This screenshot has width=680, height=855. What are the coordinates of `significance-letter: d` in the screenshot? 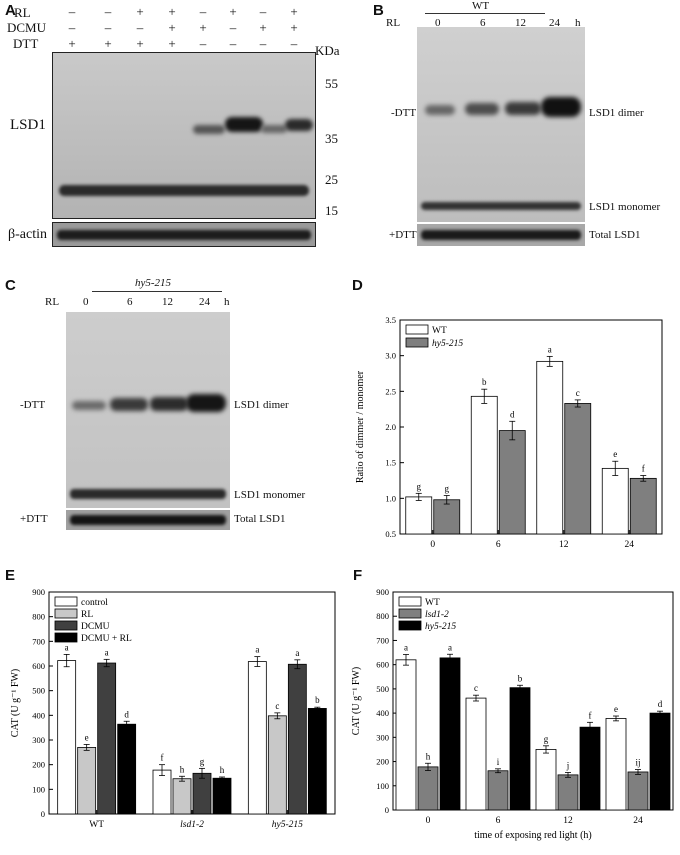 It's located at (512, 414).